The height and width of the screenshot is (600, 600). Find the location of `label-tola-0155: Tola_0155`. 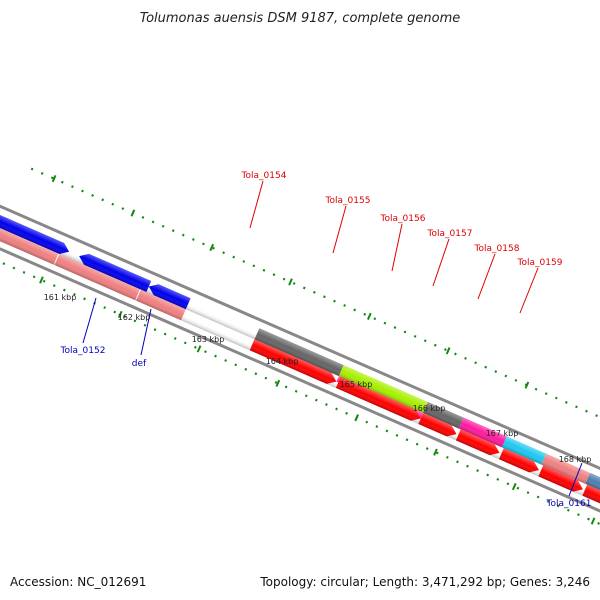

label-tola-0155: Tola_0155 is located at coordinates (348, 201).